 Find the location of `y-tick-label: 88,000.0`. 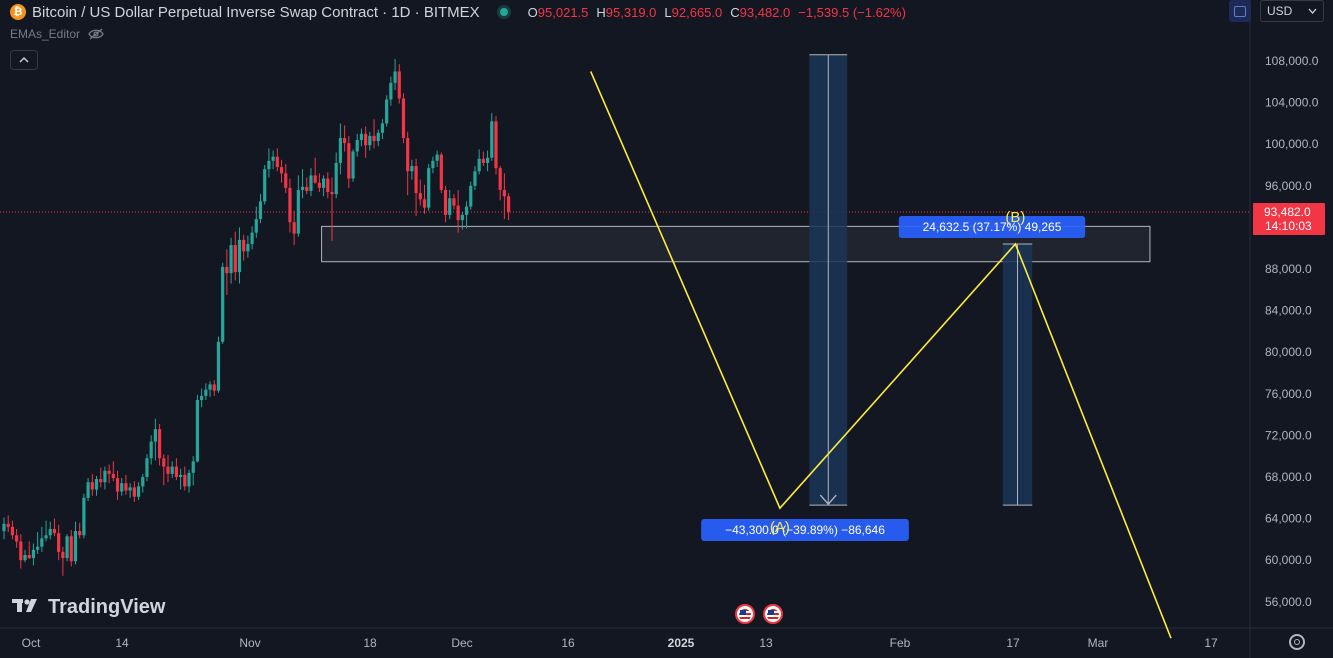

y-tick-label: 88,000.0 is located at coordinates (1288, 269).